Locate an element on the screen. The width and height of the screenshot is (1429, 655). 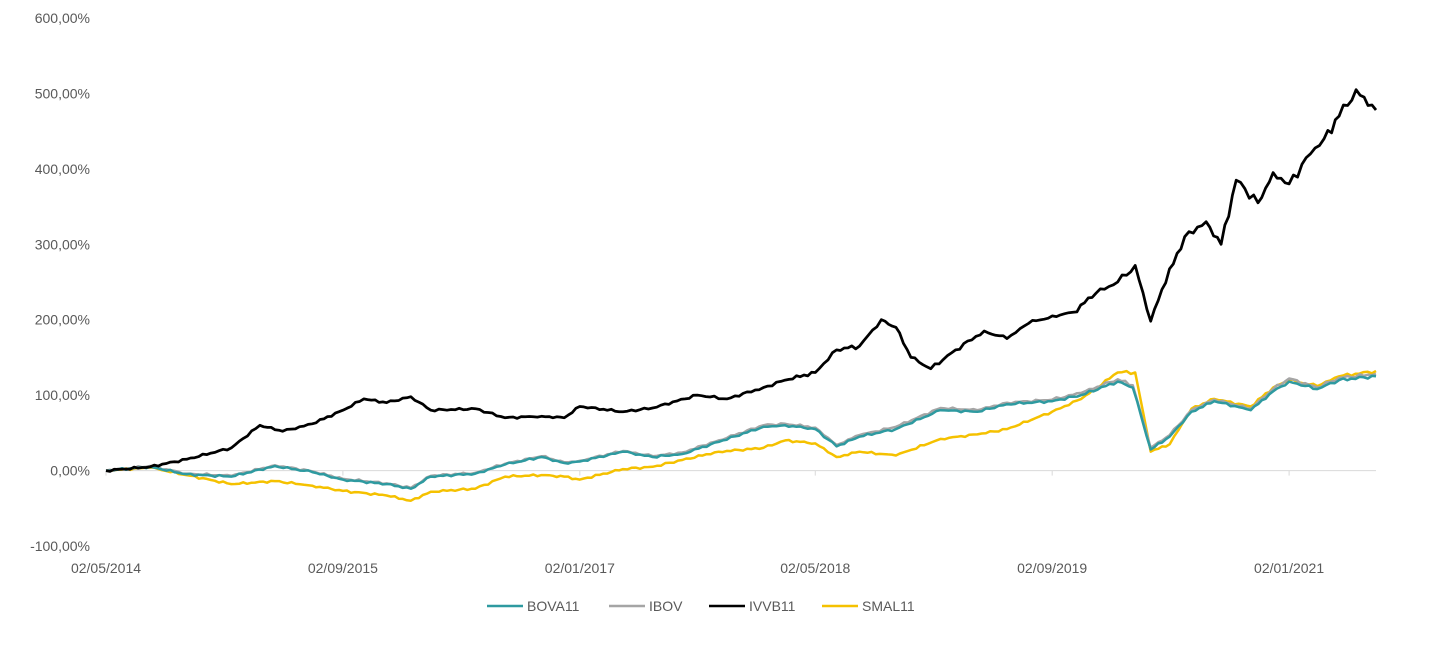
y-tick-label: 0,00% is located at coordinates (70, 471).